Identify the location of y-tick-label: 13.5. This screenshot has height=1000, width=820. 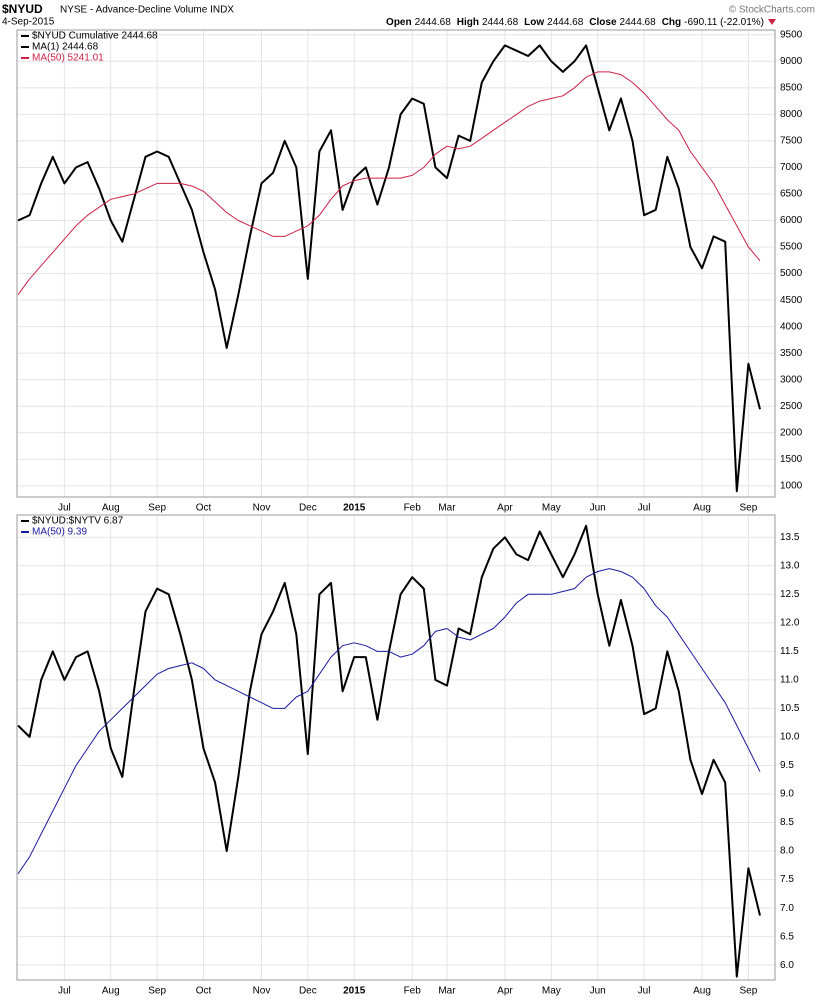
(790, 537).